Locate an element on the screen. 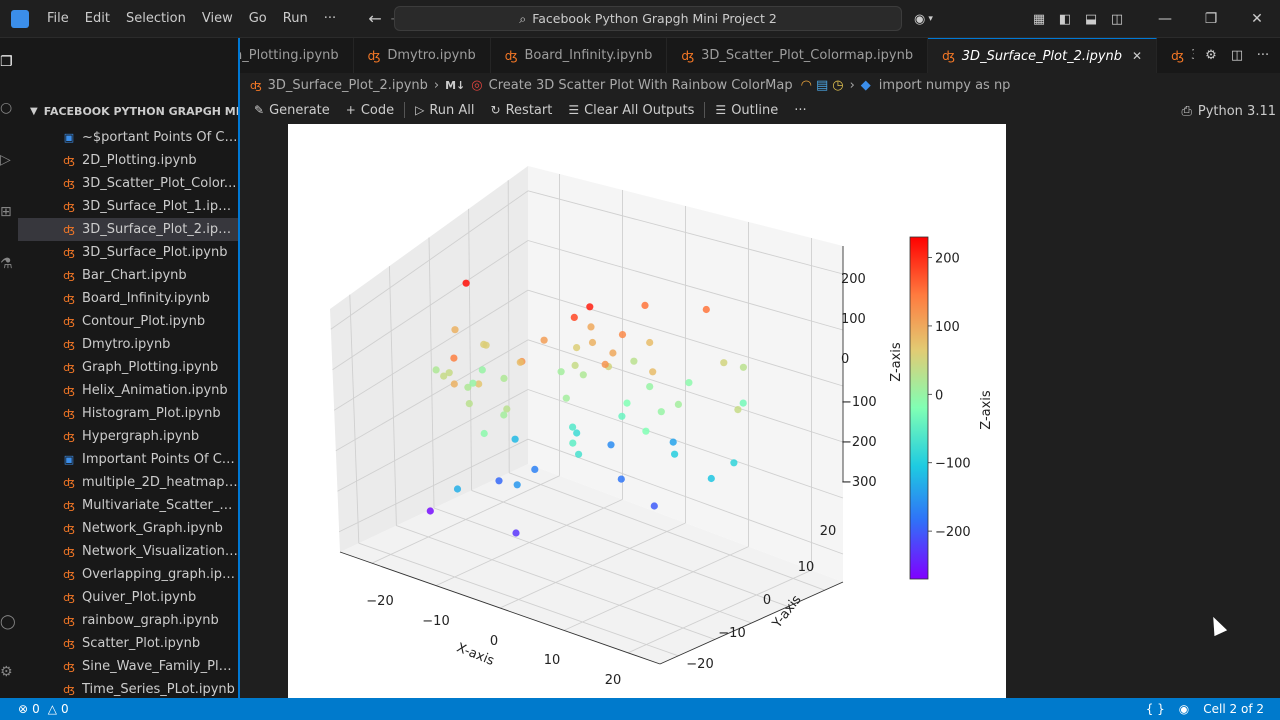  explorer-icon: ❐ is located at coordinates (6, 62).